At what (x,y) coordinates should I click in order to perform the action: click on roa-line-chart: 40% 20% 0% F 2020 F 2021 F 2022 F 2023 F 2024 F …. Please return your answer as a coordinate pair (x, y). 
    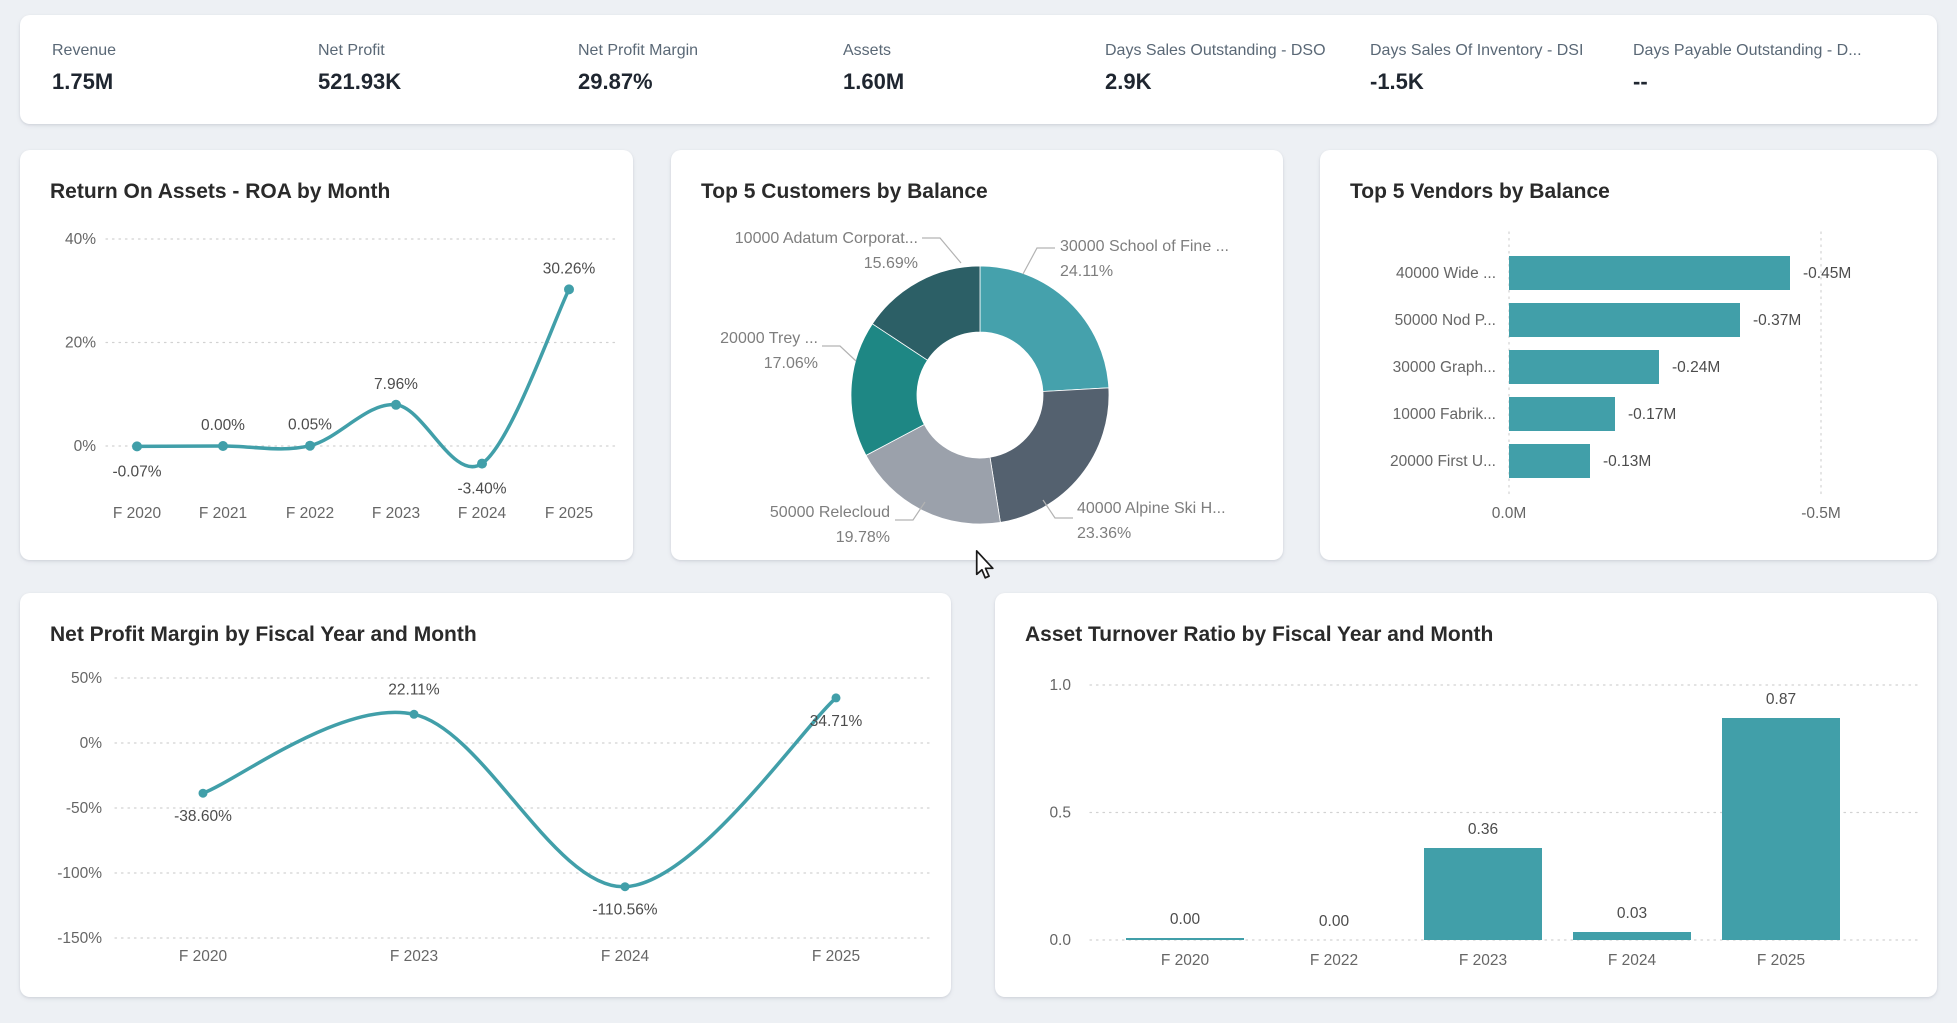
    Looking at the image, I should click on (326, 389).